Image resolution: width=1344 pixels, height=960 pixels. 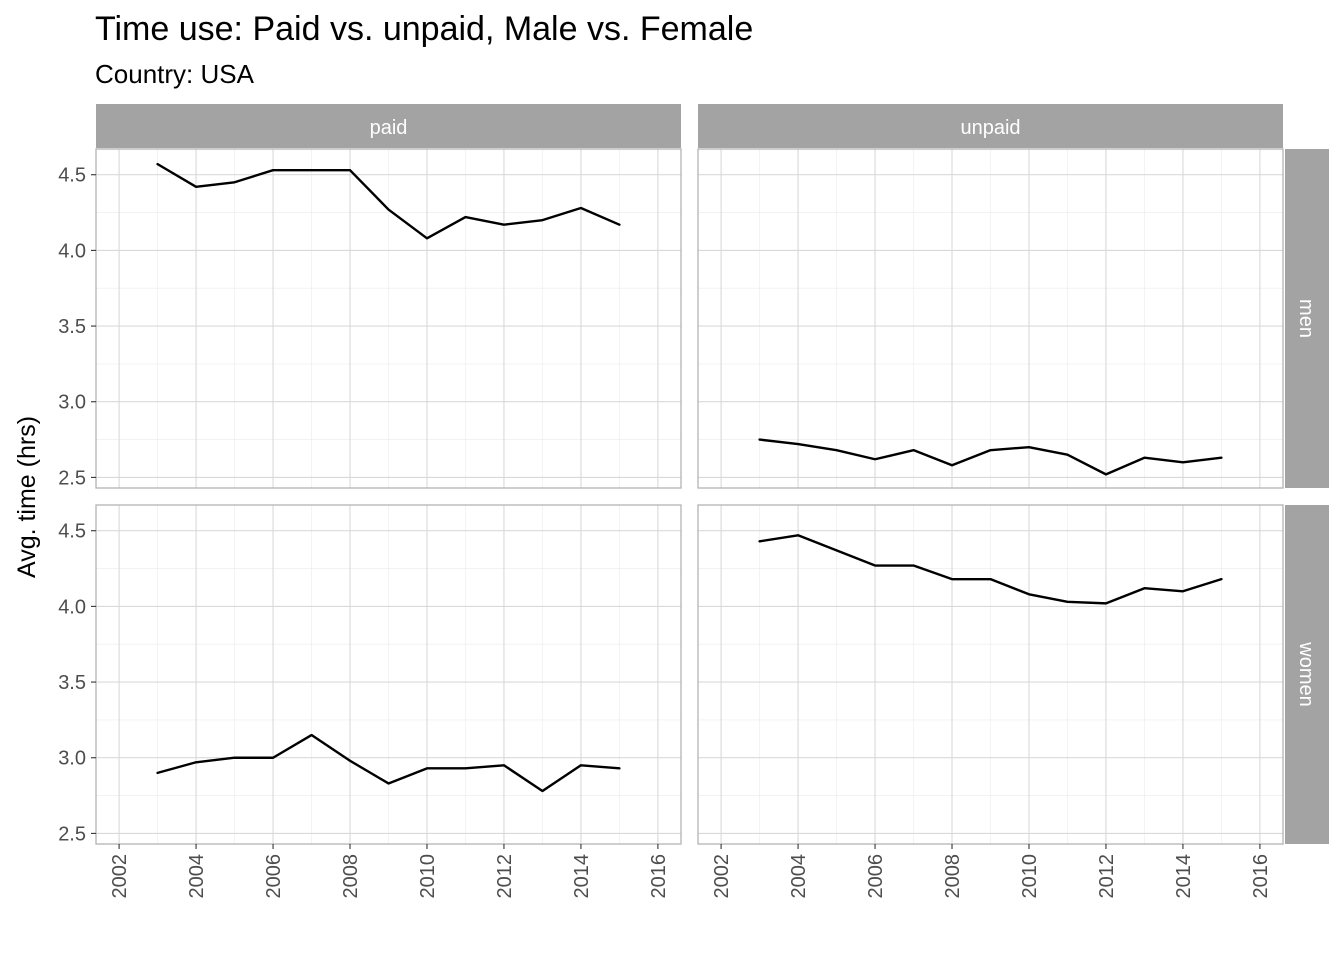 What do you see at coordinates (990, 457) in the screenshot?
I see `series-line-unpaid-men` at bounding box center [990, 457].